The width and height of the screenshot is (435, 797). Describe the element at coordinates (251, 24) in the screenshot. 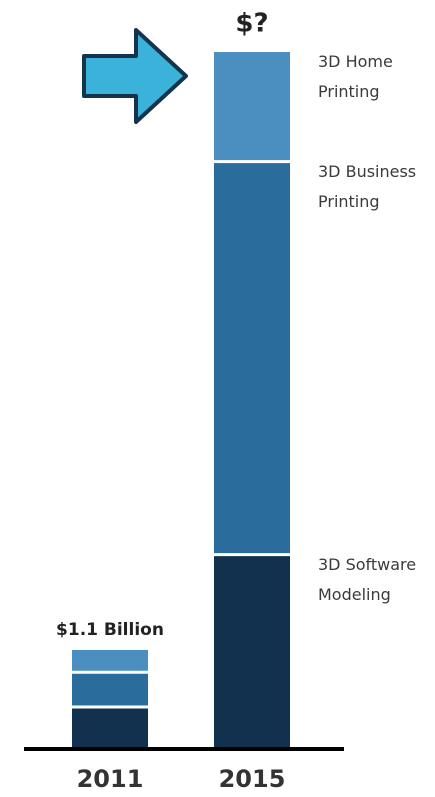

I see `total-label: $?` at that location.